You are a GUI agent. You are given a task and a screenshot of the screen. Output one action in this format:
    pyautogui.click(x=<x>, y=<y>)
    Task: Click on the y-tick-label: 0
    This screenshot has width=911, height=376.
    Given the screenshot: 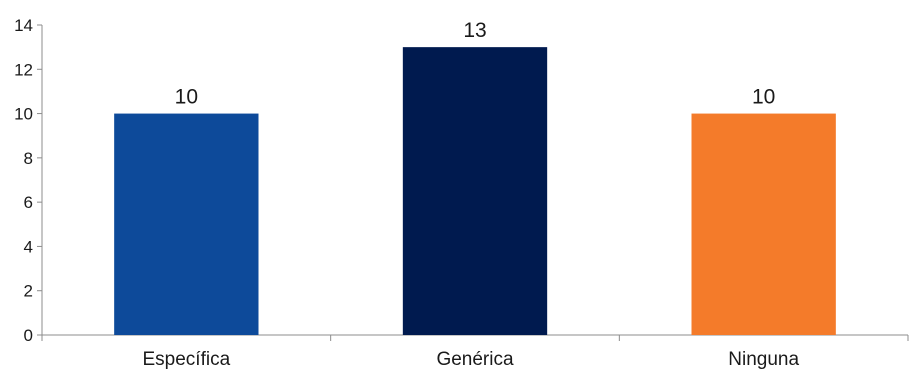 What is the action you would take?
    pyautogui.click(x=28, y=335)
    